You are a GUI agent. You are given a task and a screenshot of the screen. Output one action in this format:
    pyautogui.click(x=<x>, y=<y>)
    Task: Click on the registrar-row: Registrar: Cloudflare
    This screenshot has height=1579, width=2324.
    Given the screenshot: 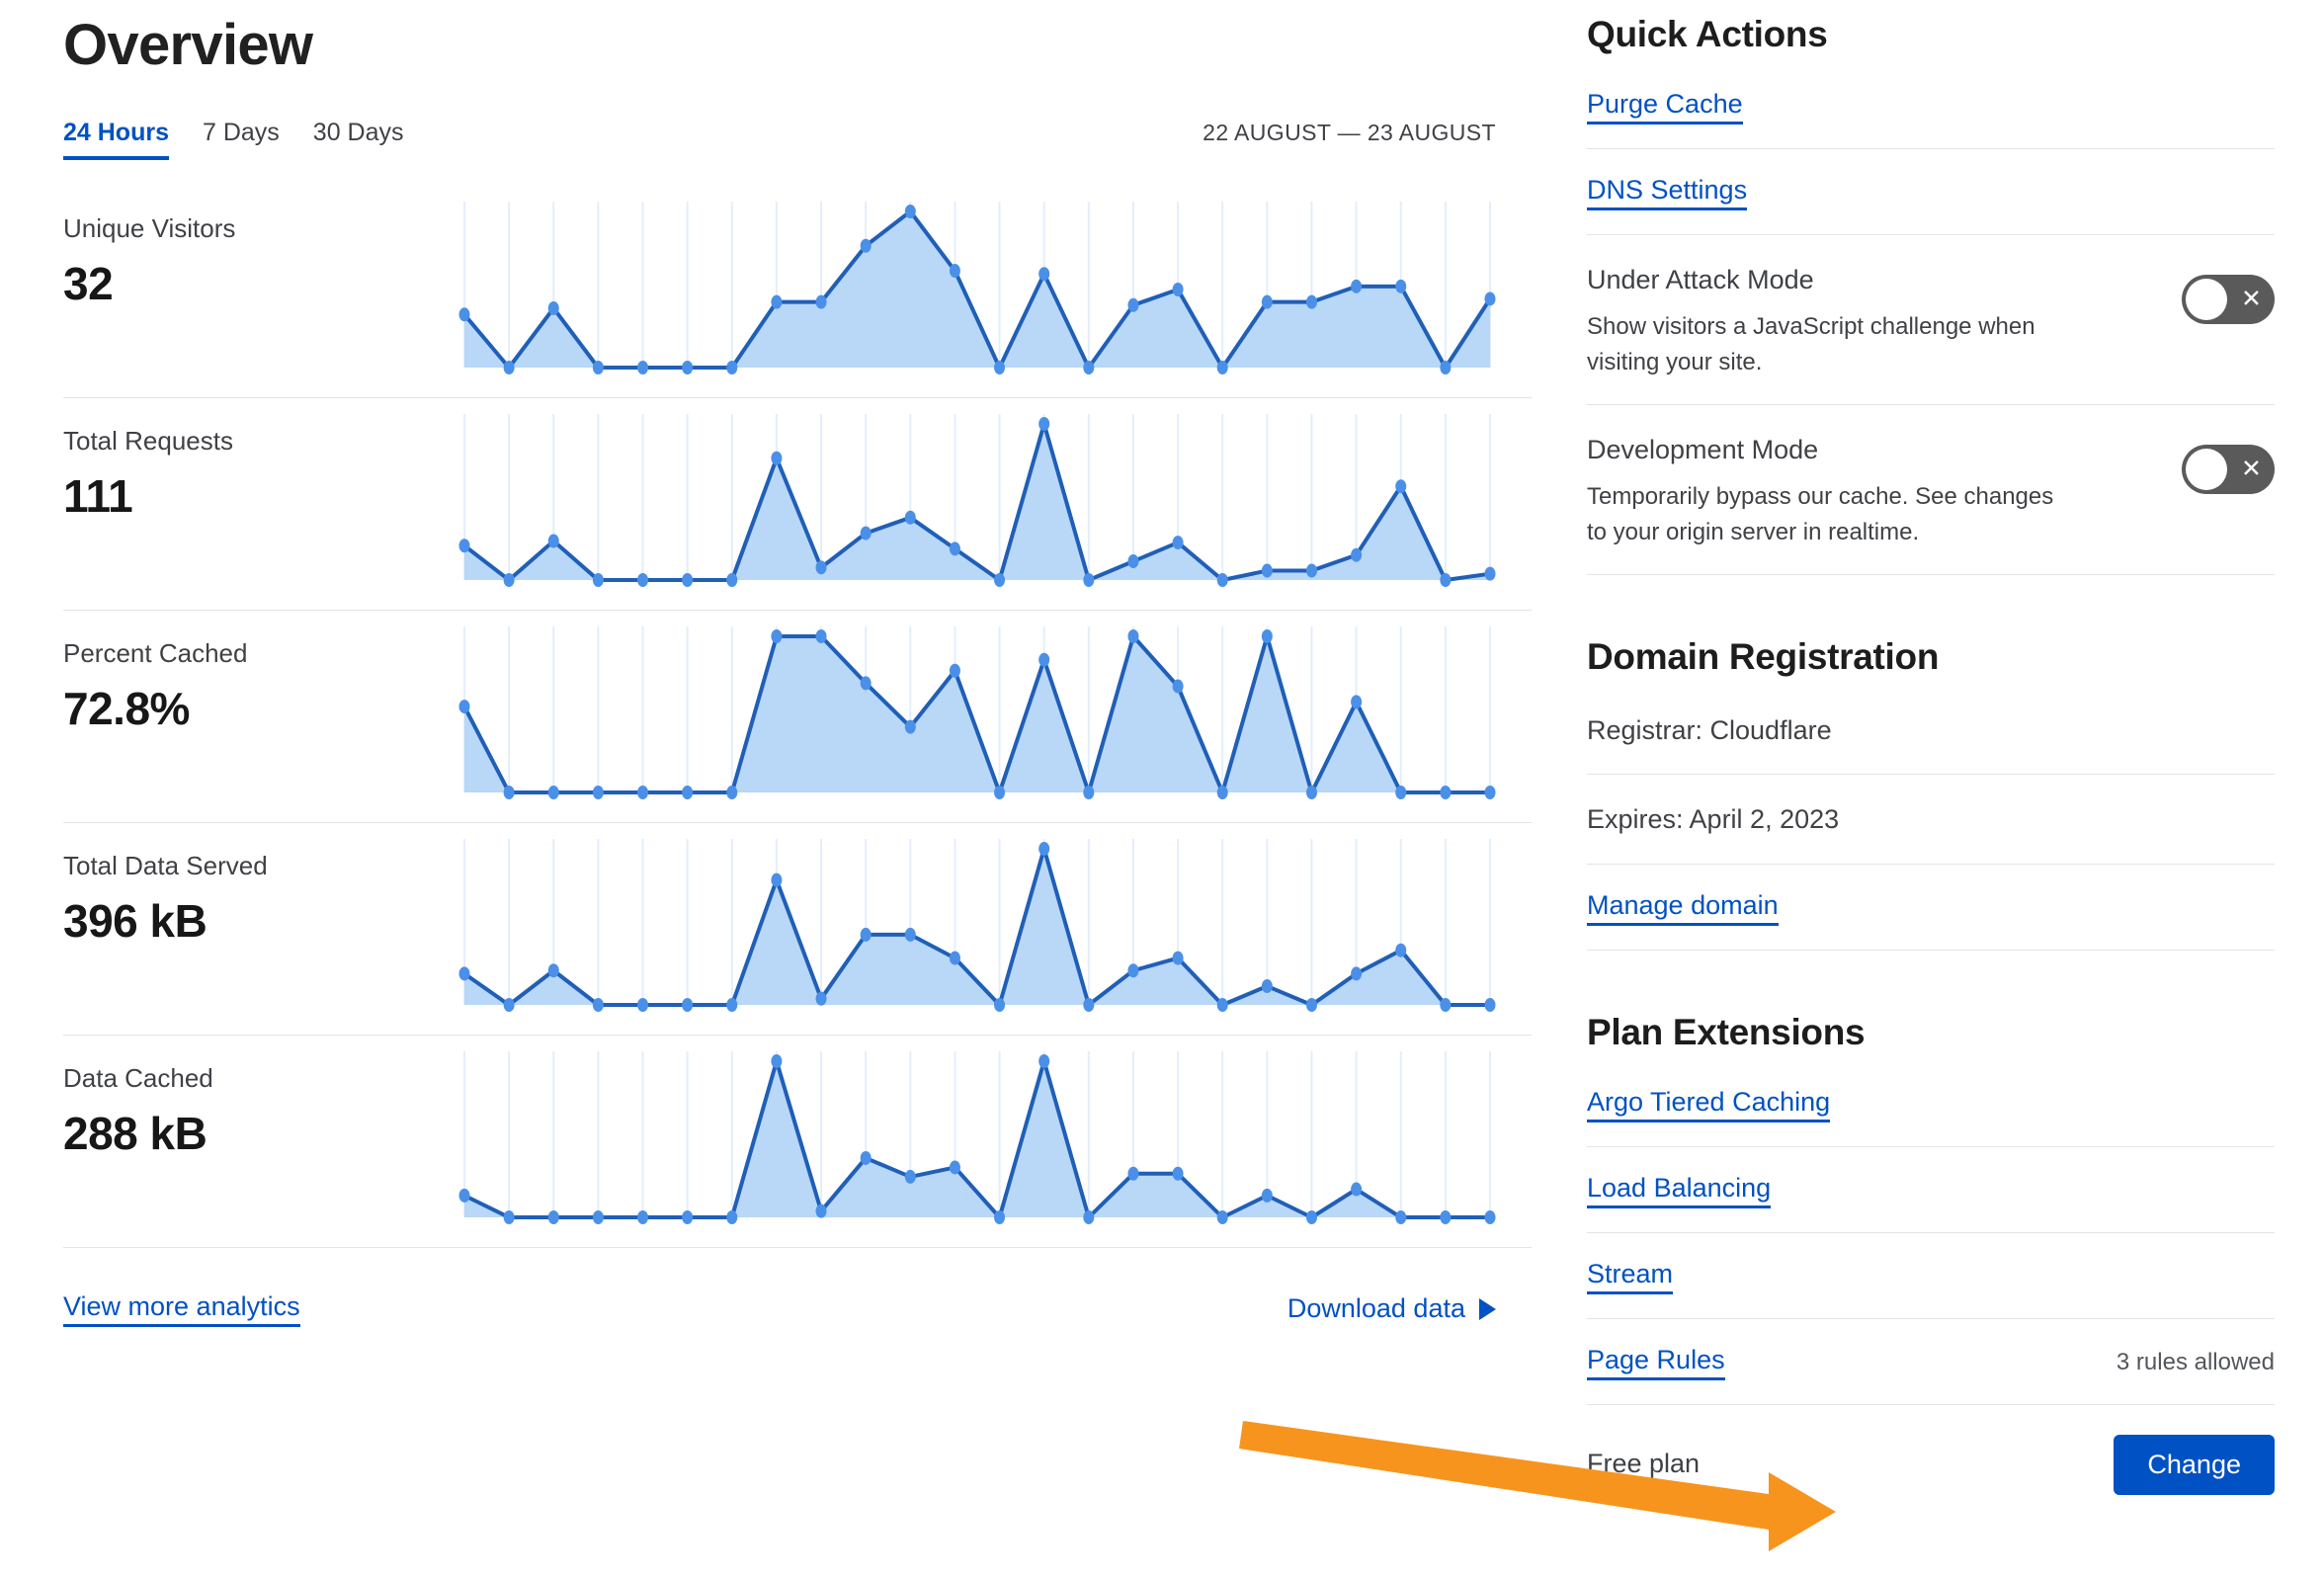 What is the action you would take?
    pyautogui.click(x=1931, y=727)
    